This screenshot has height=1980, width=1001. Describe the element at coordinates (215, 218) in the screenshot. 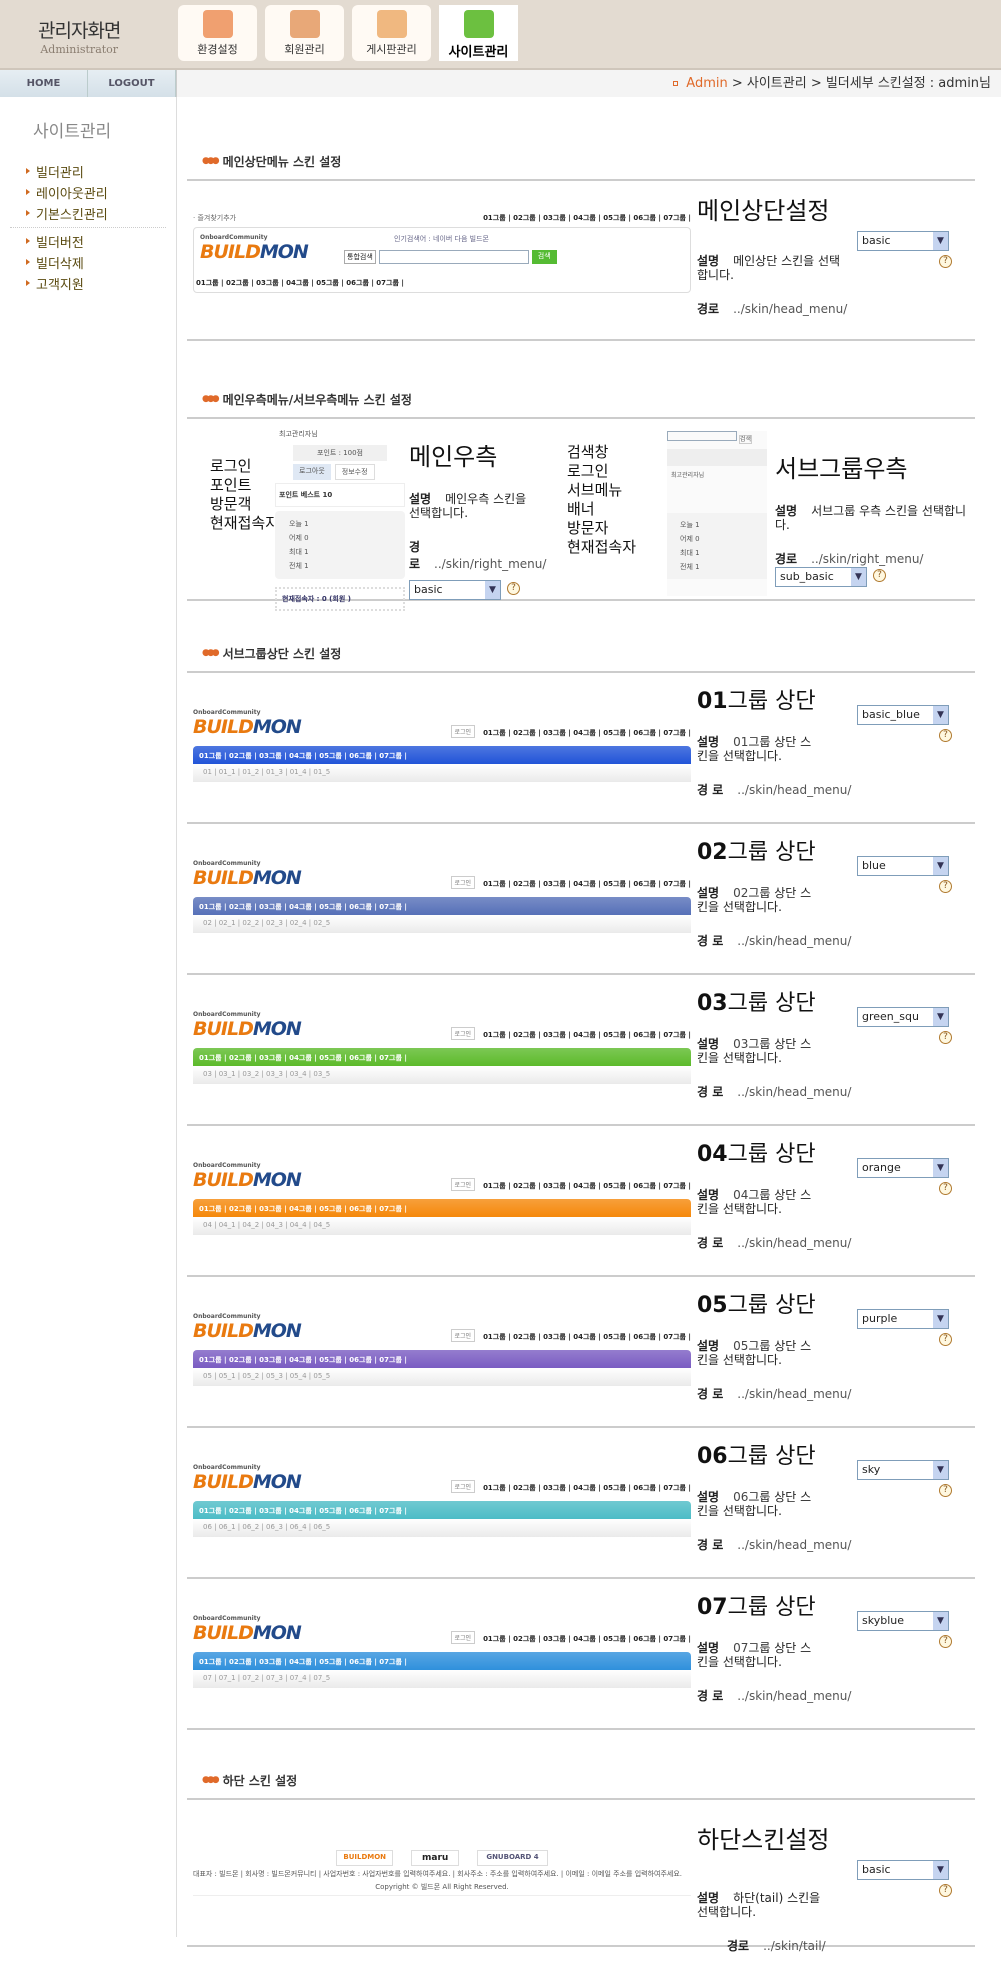

I see `text-label: · 즐겨찾기추가` at that location.